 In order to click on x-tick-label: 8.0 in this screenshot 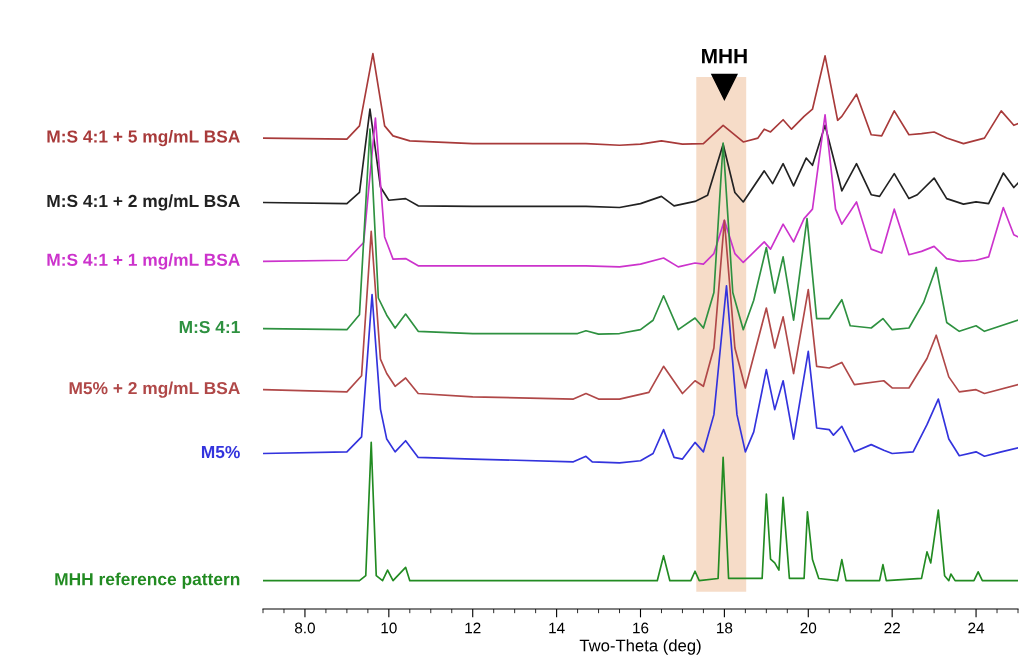, I will do `click(304, 628)`.